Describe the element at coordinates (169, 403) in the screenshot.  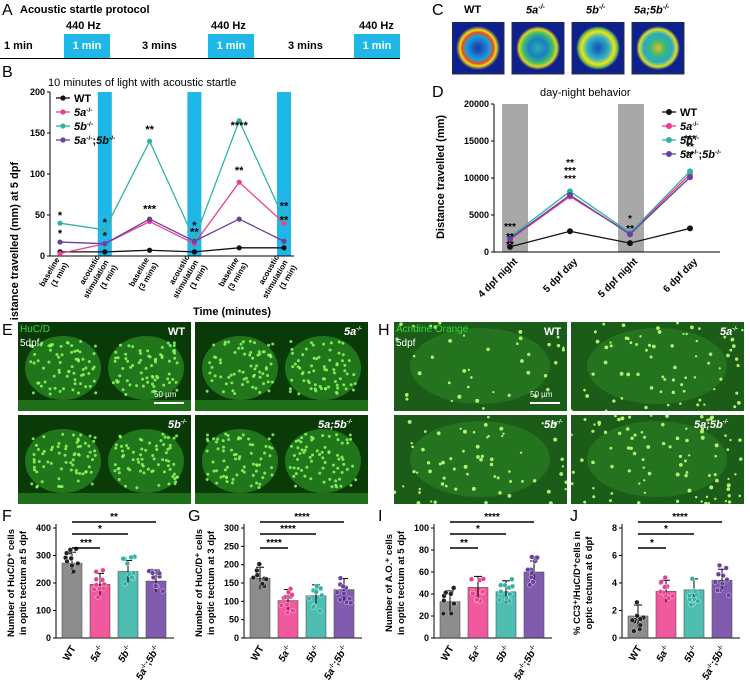
I see `huc-scale-bar` at that location.